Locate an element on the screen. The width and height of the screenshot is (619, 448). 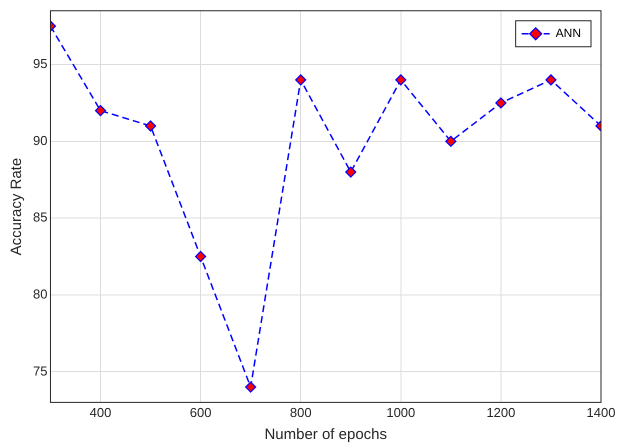
x-tick-label: 600 is located at coordinates (201, 412).